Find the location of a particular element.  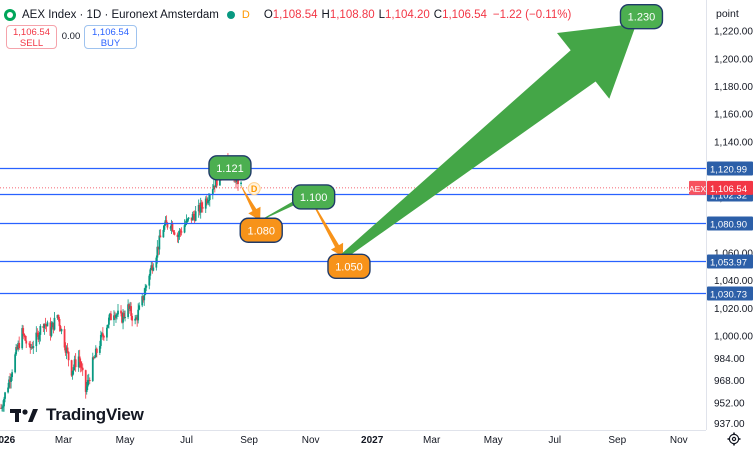

low-value: 1,104.20 is located at coordinates (407, 15).